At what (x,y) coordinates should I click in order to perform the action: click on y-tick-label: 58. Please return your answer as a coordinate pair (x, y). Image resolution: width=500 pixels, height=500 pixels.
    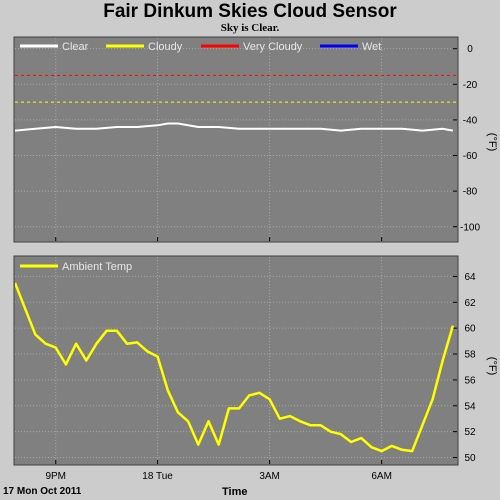
    Looking at the image, I should click on (470, 355).